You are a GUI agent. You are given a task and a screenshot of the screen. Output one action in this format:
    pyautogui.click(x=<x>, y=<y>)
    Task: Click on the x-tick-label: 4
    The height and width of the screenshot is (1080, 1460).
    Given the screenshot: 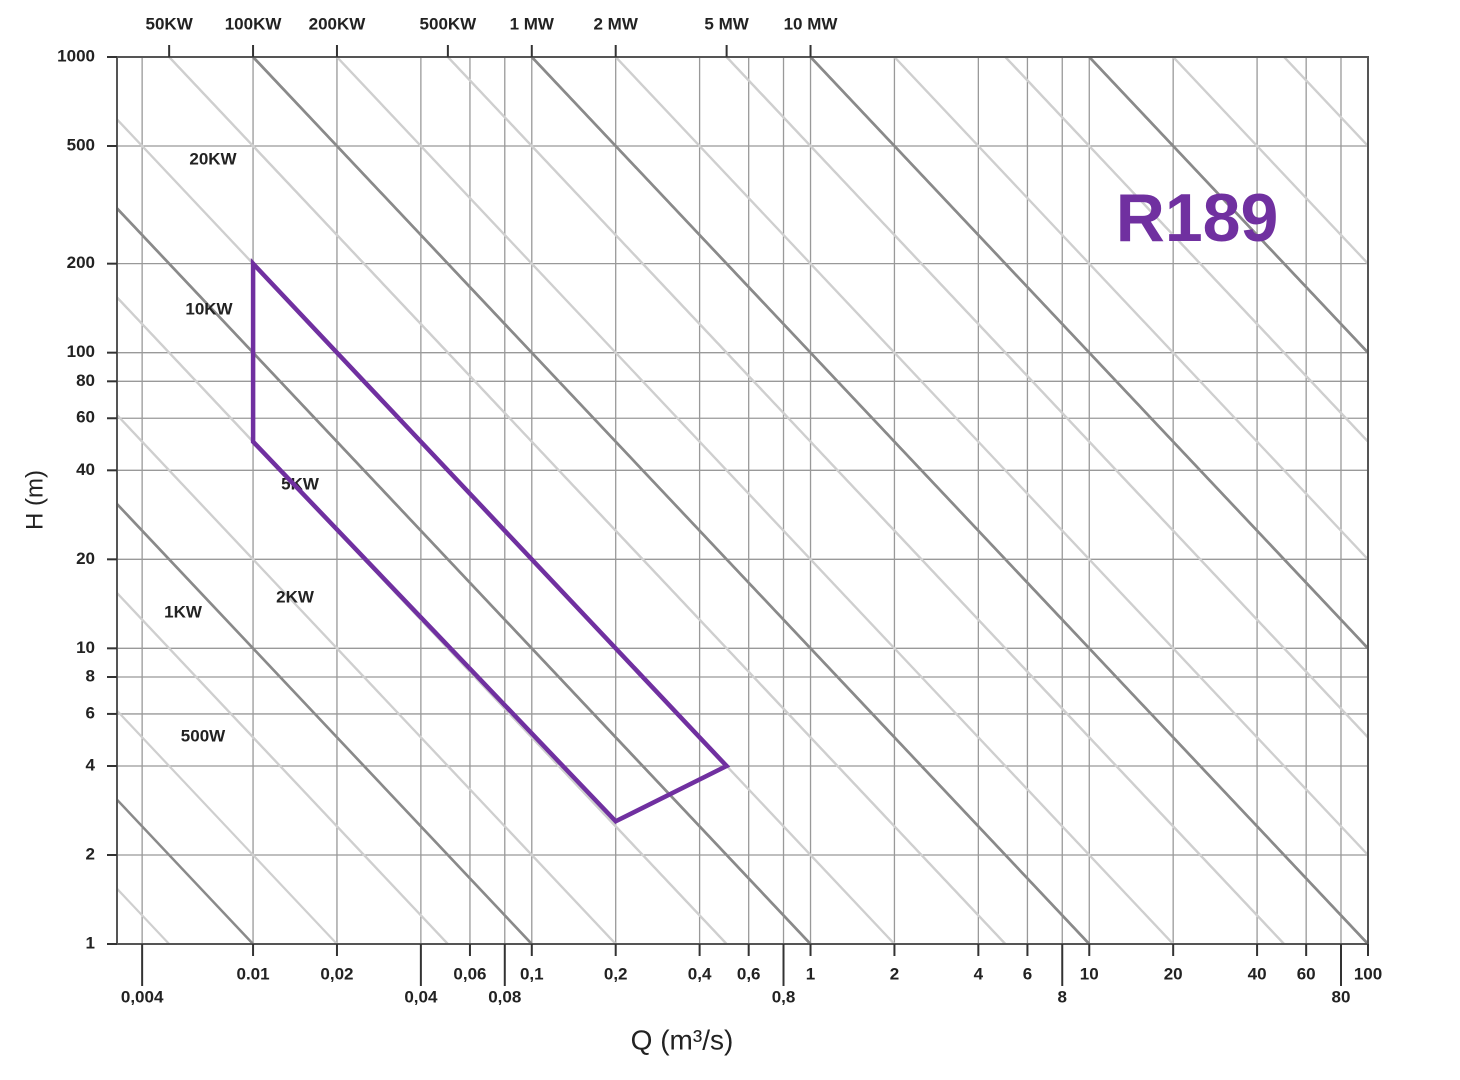 What is the action you would take?
    pyautogui.click(x=979, y=973)
    